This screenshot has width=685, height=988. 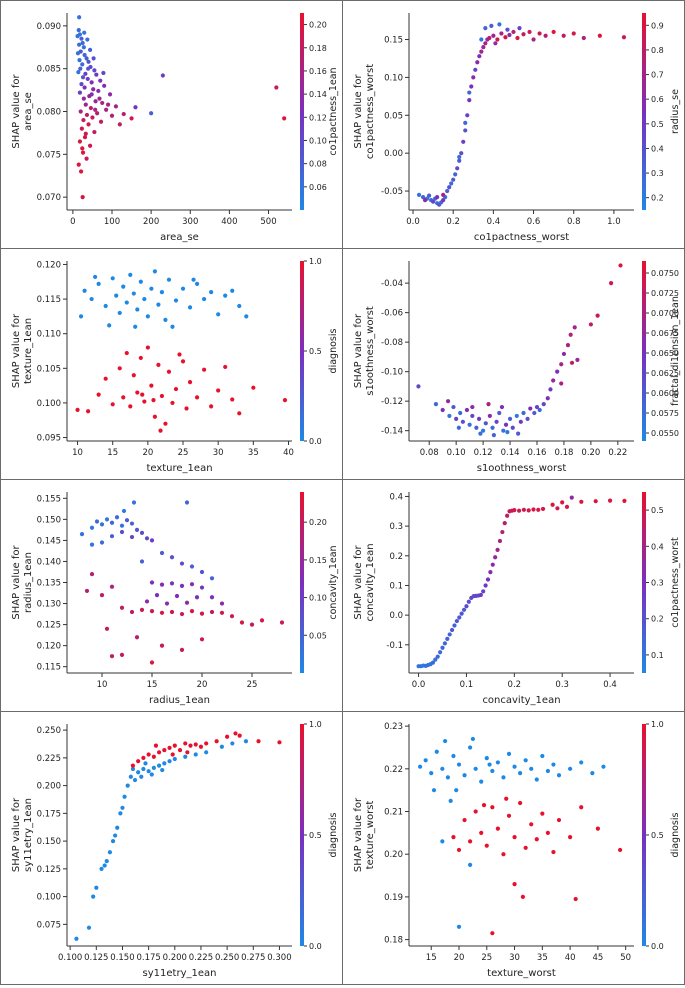 I want to click on colorbar-label: radius_se, so click(x=675, y=111).